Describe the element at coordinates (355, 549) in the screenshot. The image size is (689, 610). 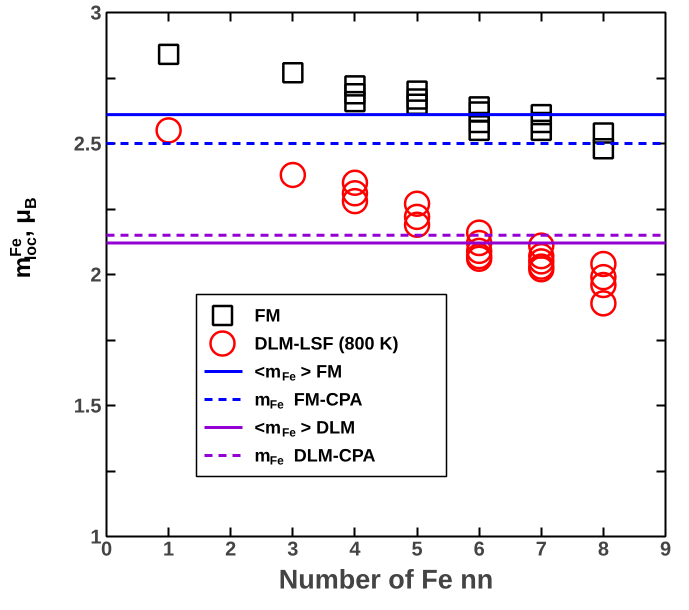
I see `x-tick-label: 4` at that location.